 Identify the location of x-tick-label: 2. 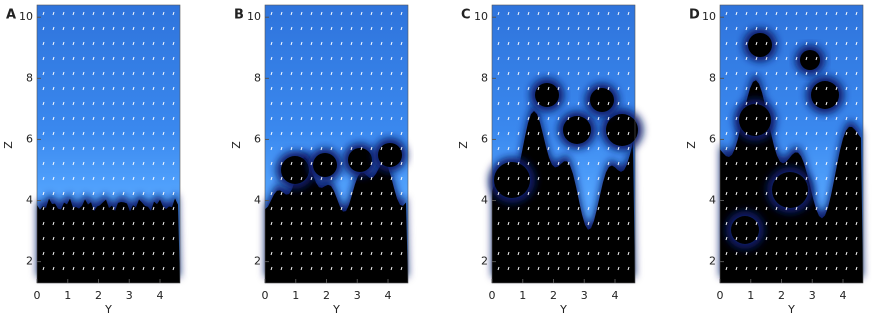
(98, 295).